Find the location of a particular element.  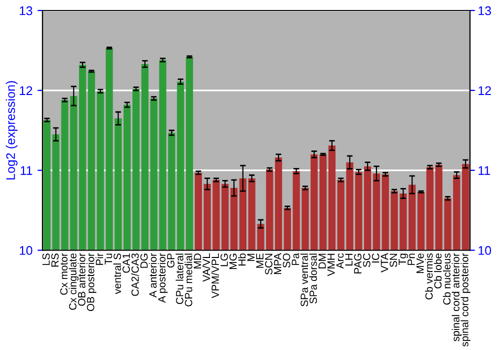

x-tick-label: CPu medial is located at coordinates (188, 280).